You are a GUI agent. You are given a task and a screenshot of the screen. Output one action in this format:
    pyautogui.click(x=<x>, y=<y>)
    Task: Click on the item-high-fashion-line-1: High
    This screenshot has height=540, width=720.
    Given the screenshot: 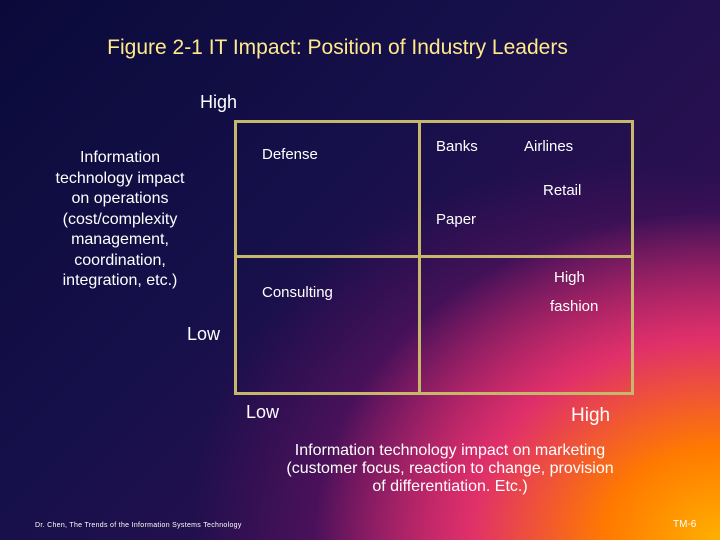 What is the action you would take?
    pyautogui.click(x=569, y=277)
    